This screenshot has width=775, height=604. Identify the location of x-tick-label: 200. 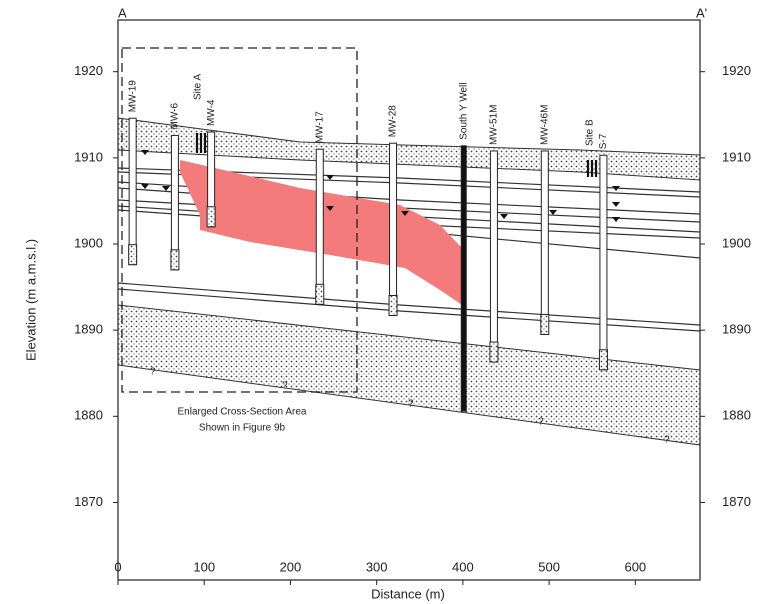
(291, 566).